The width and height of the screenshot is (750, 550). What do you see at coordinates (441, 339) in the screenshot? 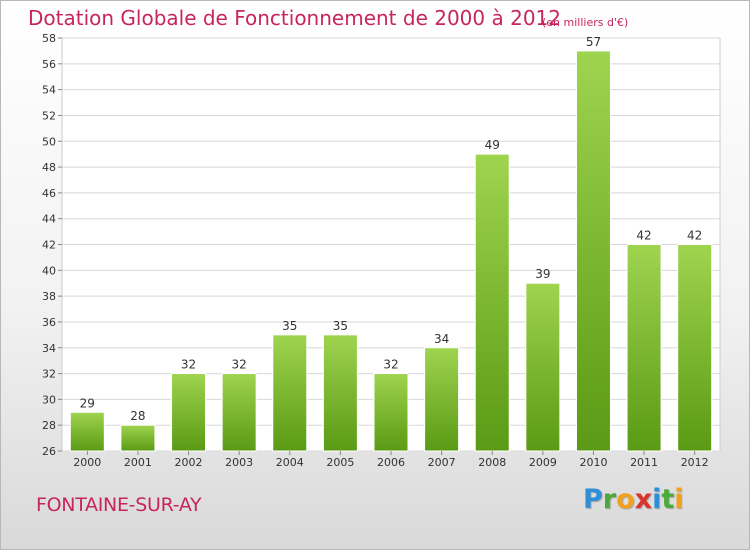
I see `data-label: 34` at bounding box center [441, 339].